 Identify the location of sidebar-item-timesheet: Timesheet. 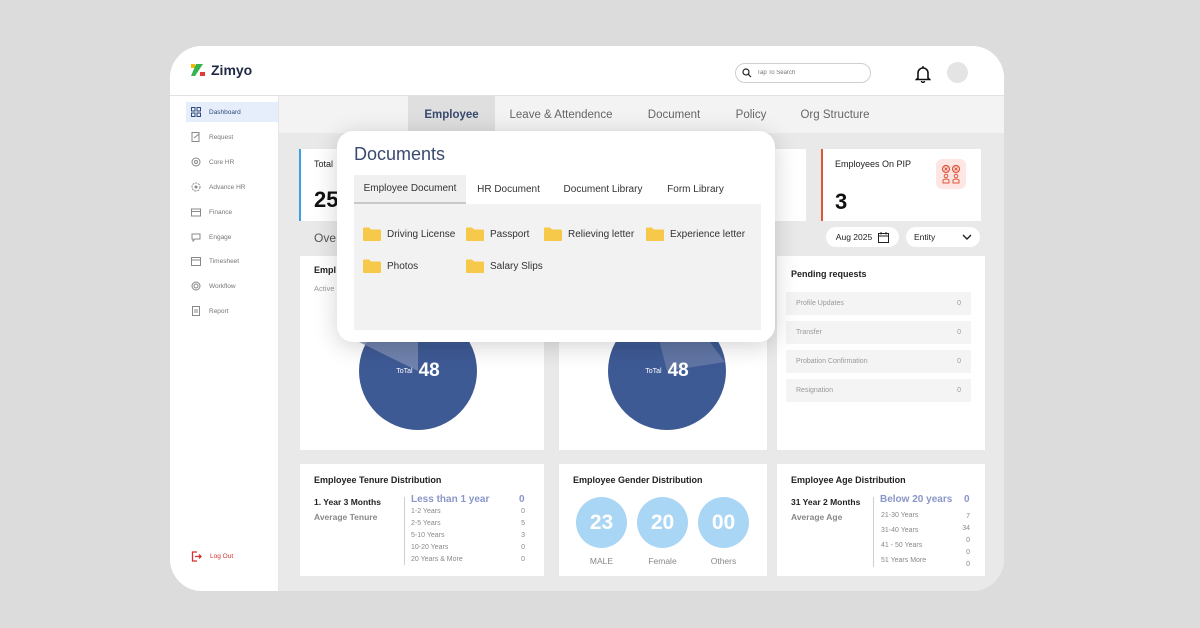
(232, 261).